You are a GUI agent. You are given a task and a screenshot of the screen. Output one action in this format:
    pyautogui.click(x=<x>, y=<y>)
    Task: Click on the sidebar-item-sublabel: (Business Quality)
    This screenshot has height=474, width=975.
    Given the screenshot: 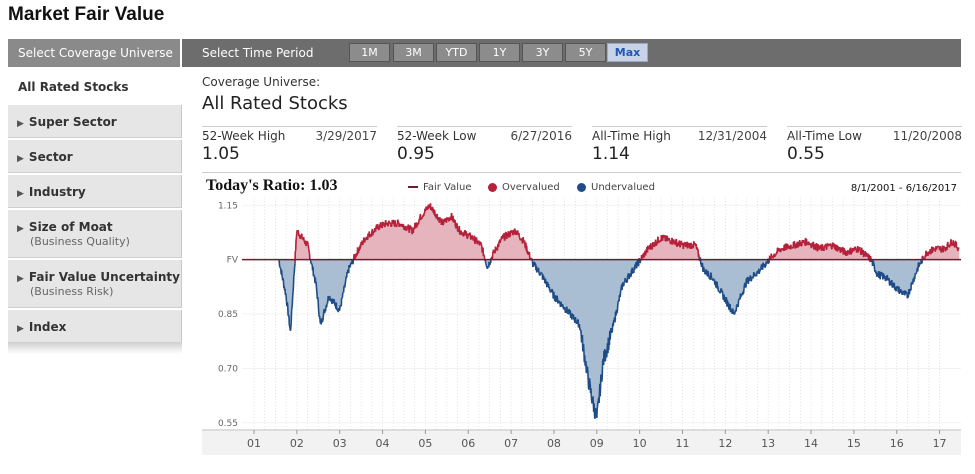 What is the action you would take?
    pyautogui.click(x=80, y=241)
    